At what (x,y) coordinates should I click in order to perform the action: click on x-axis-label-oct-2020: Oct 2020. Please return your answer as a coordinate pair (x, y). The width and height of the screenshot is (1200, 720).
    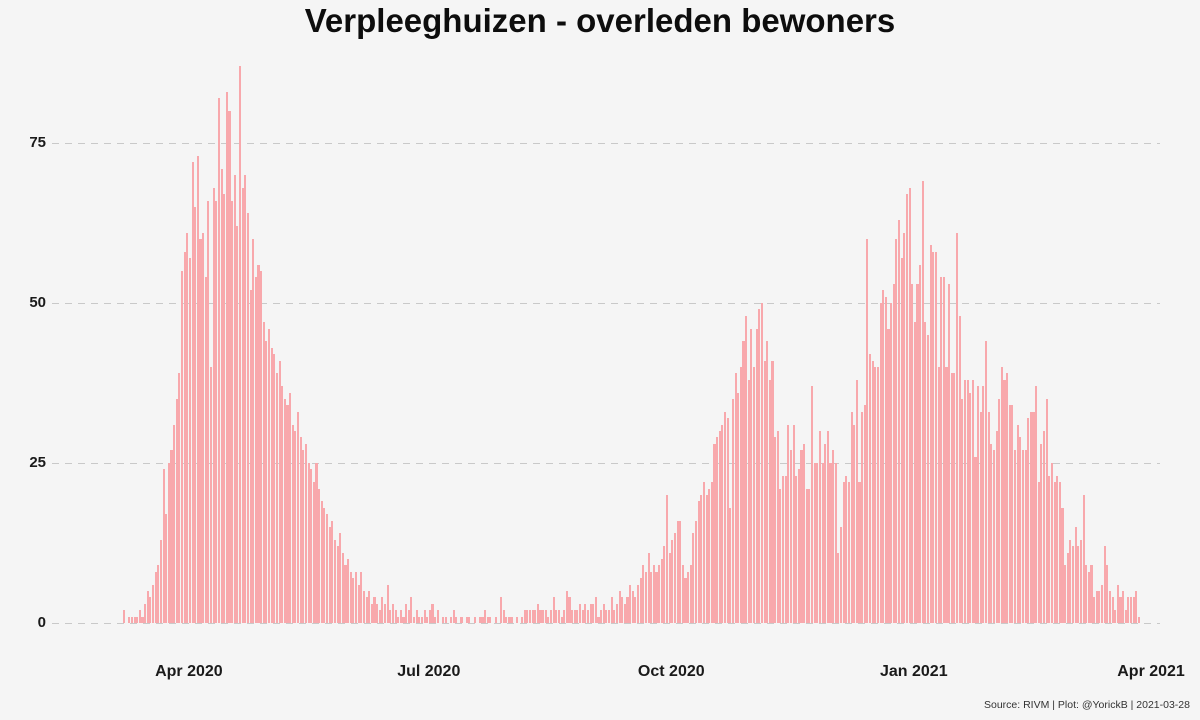
    Looking at the image, I should click on (671, 671).